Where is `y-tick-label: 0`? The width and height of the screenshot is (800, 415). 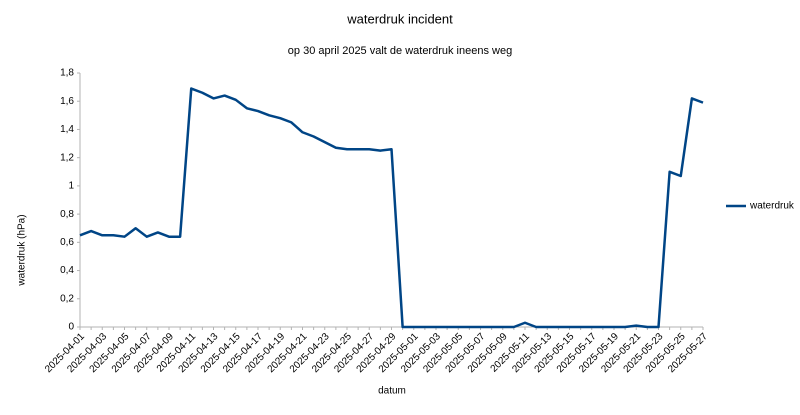 y-tick-label: 0 is located at coordinates (71, 327).